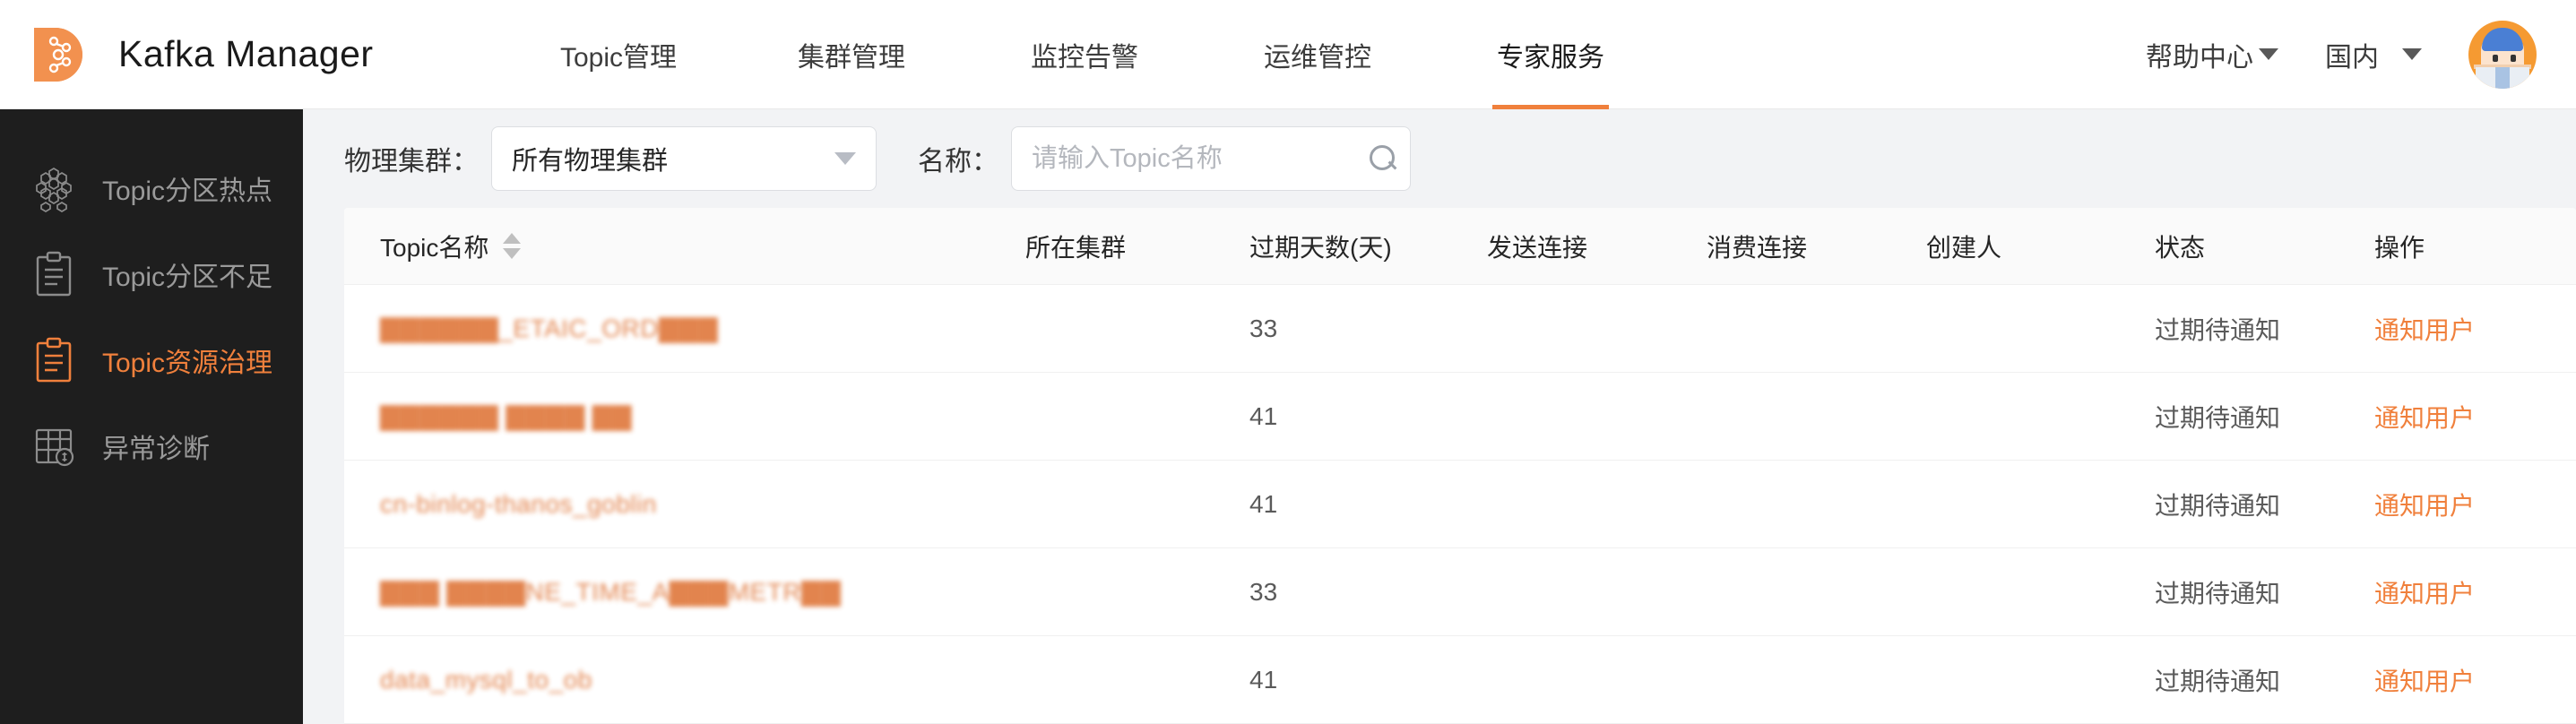 The width and height of the screenshot is (2576, 724). Describe the element at coordinates (2513, 58) in the screenshot. I see `avatar-eye-right` at that location.